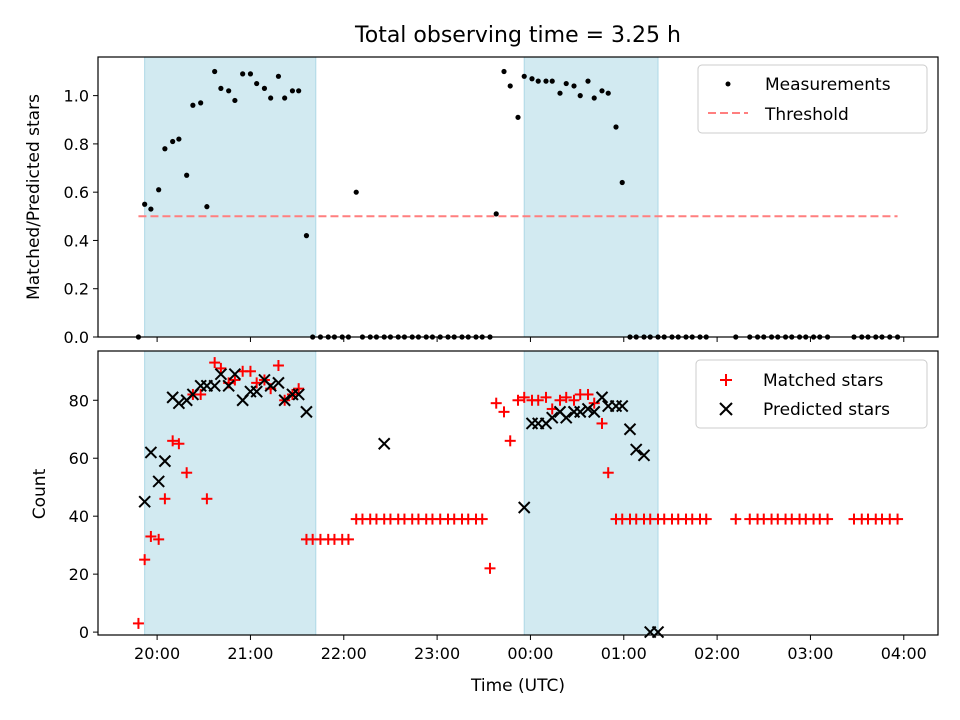  Describe the element at coordinates (76, 240) in the screenshot. I see `y-tick-label: 0.4` at that location.